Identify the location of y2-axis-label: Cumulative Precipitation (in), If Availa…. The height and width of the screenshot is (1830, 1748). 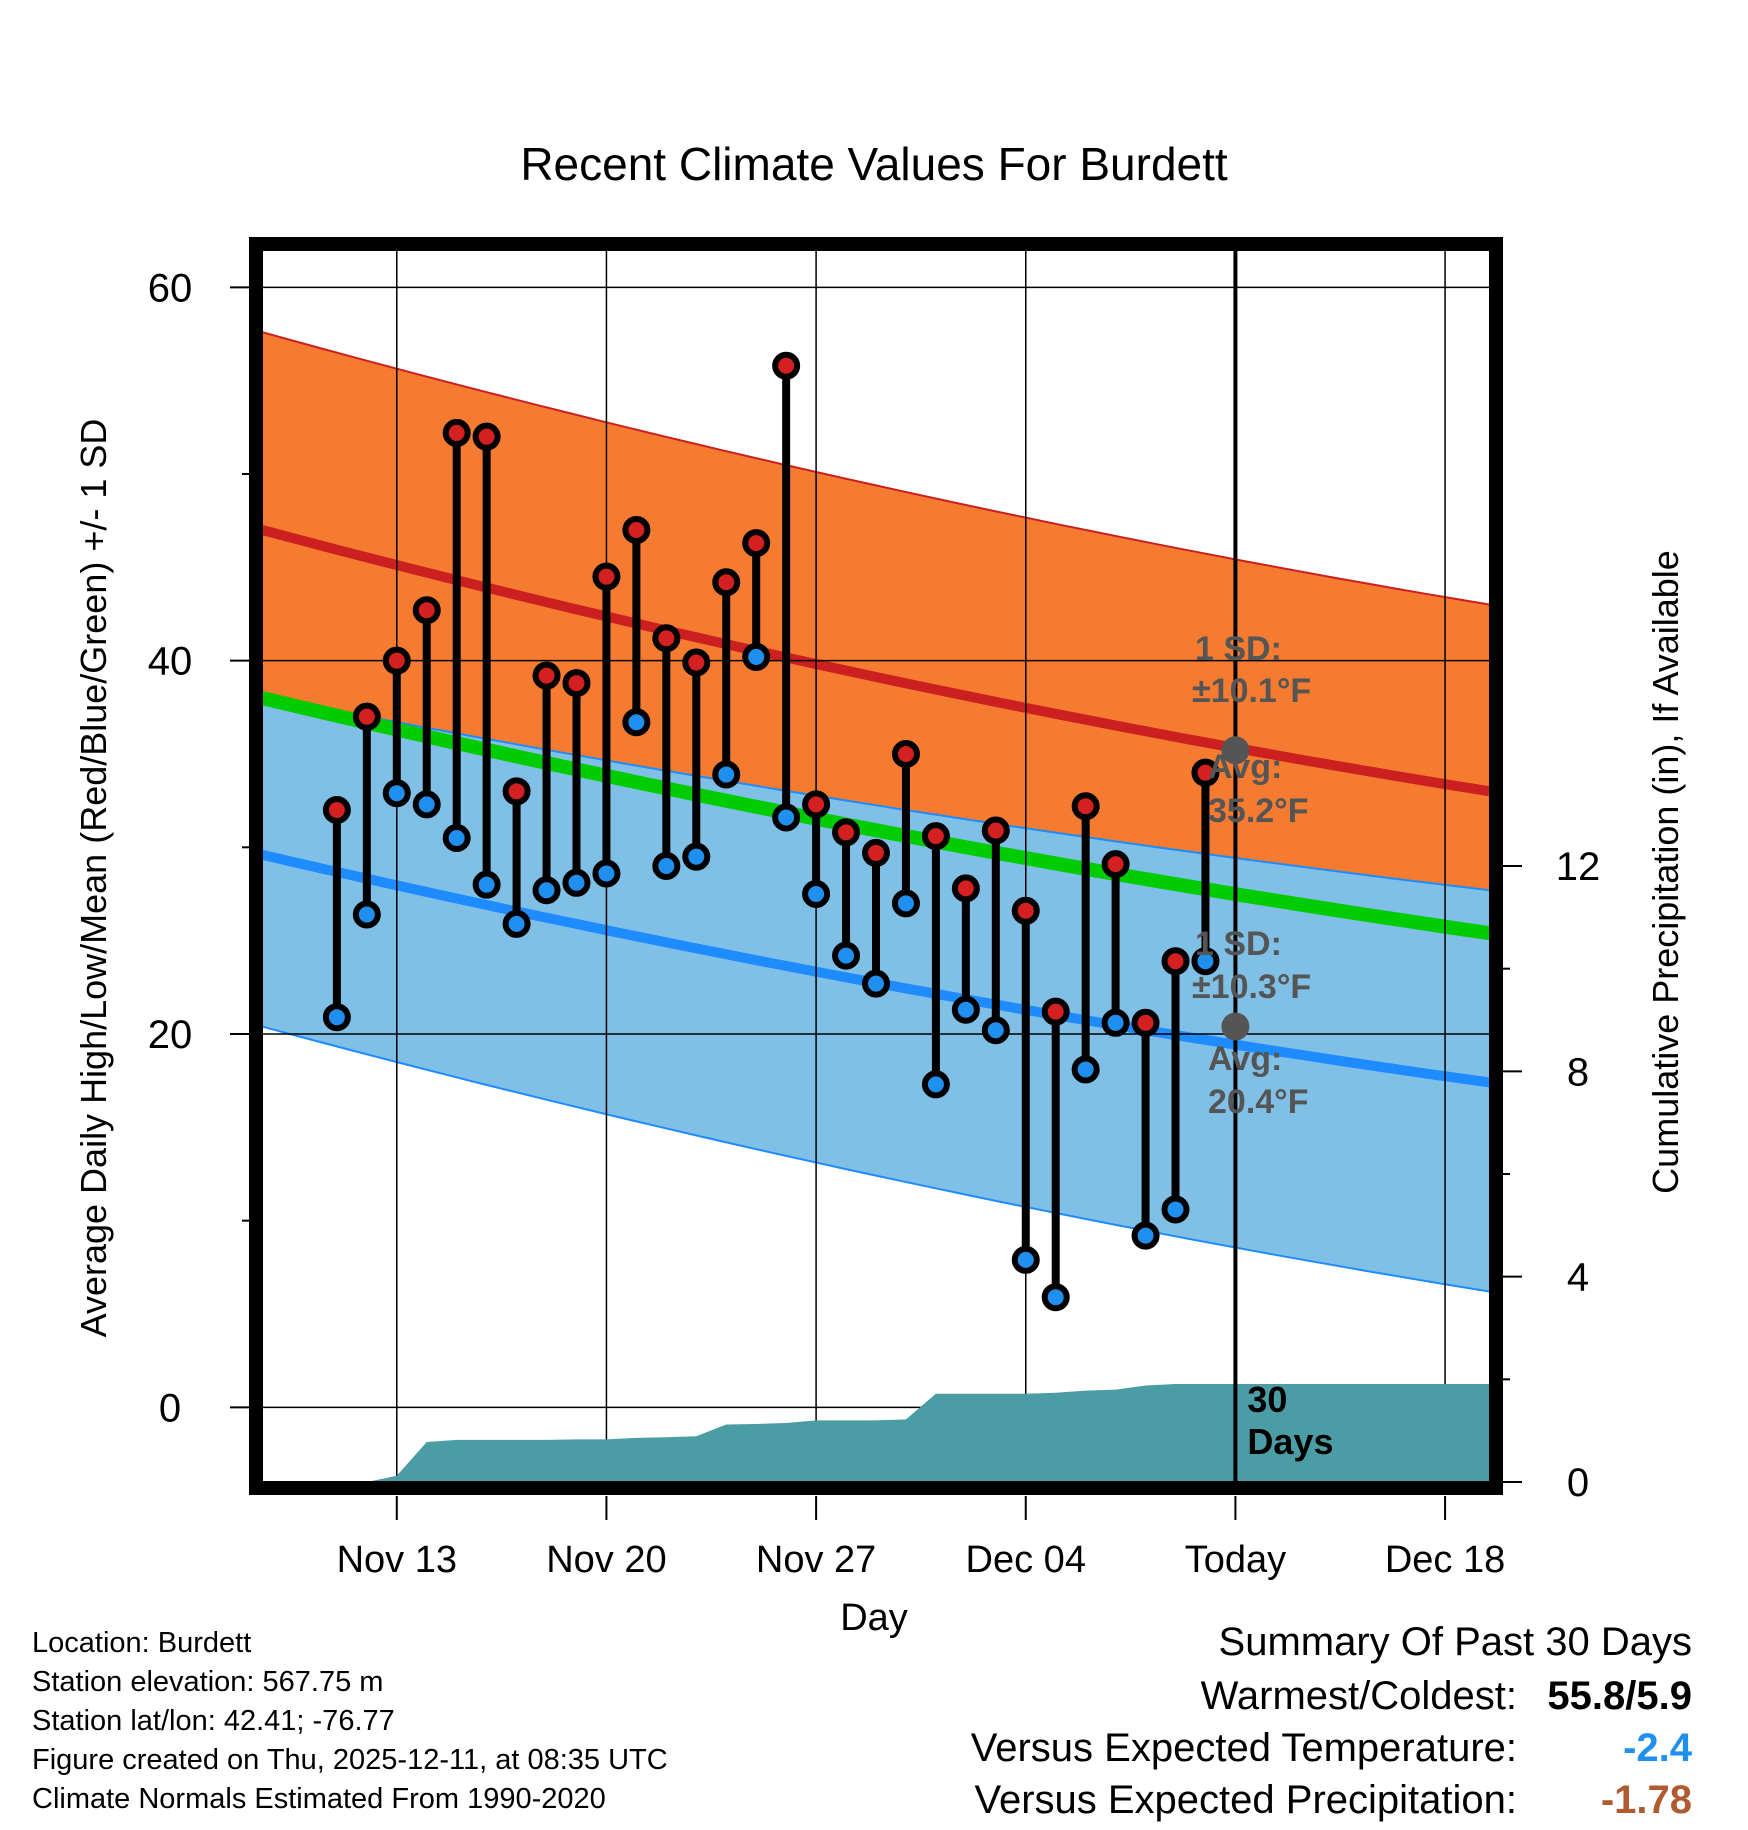
(1665, 872).